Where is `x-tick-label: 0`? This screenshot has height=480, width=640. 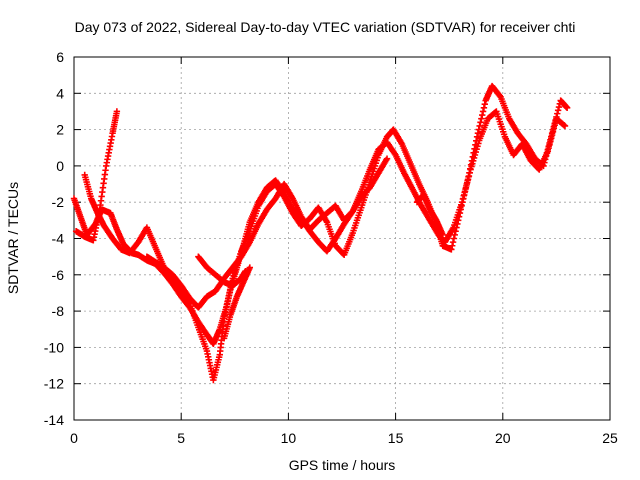 x-tick-label: 0 is located at coordinates (74, 438).